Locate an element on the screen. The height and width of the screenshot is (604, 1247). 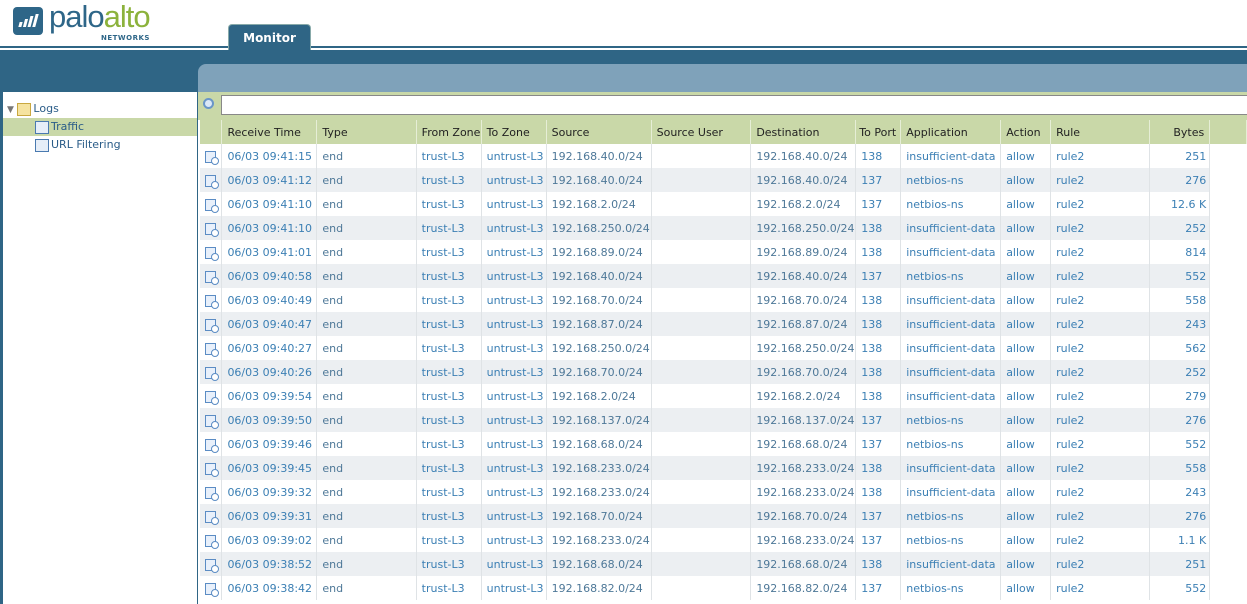
cell-receive-time: 06/03 09:38:42 is located at coordinates (269, 588).